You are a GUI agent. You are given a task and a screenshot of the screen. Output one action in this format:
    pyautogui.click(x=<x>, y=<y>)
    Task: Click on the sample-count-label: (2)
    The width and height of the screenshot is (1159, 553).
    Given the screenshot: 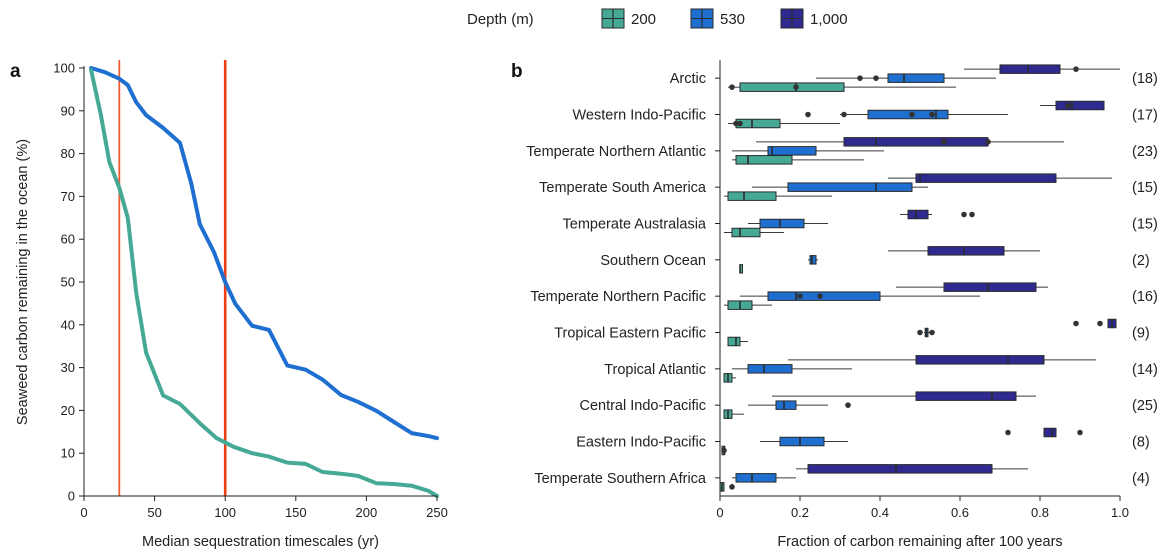 What is the action you would take?
    pyautogui.click(x=1141, y=261)
    